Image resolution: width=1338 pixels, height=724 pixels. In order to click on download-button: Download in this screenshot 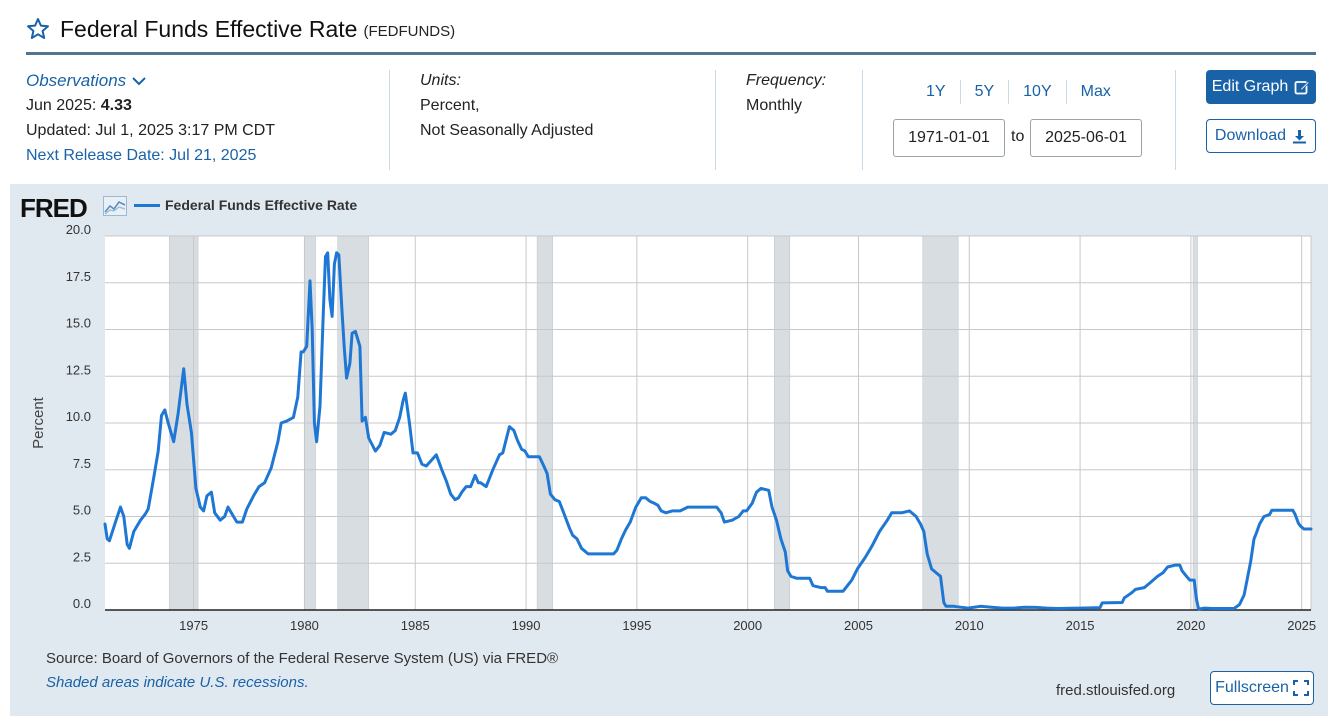, I will do `click(1261, 136)`.